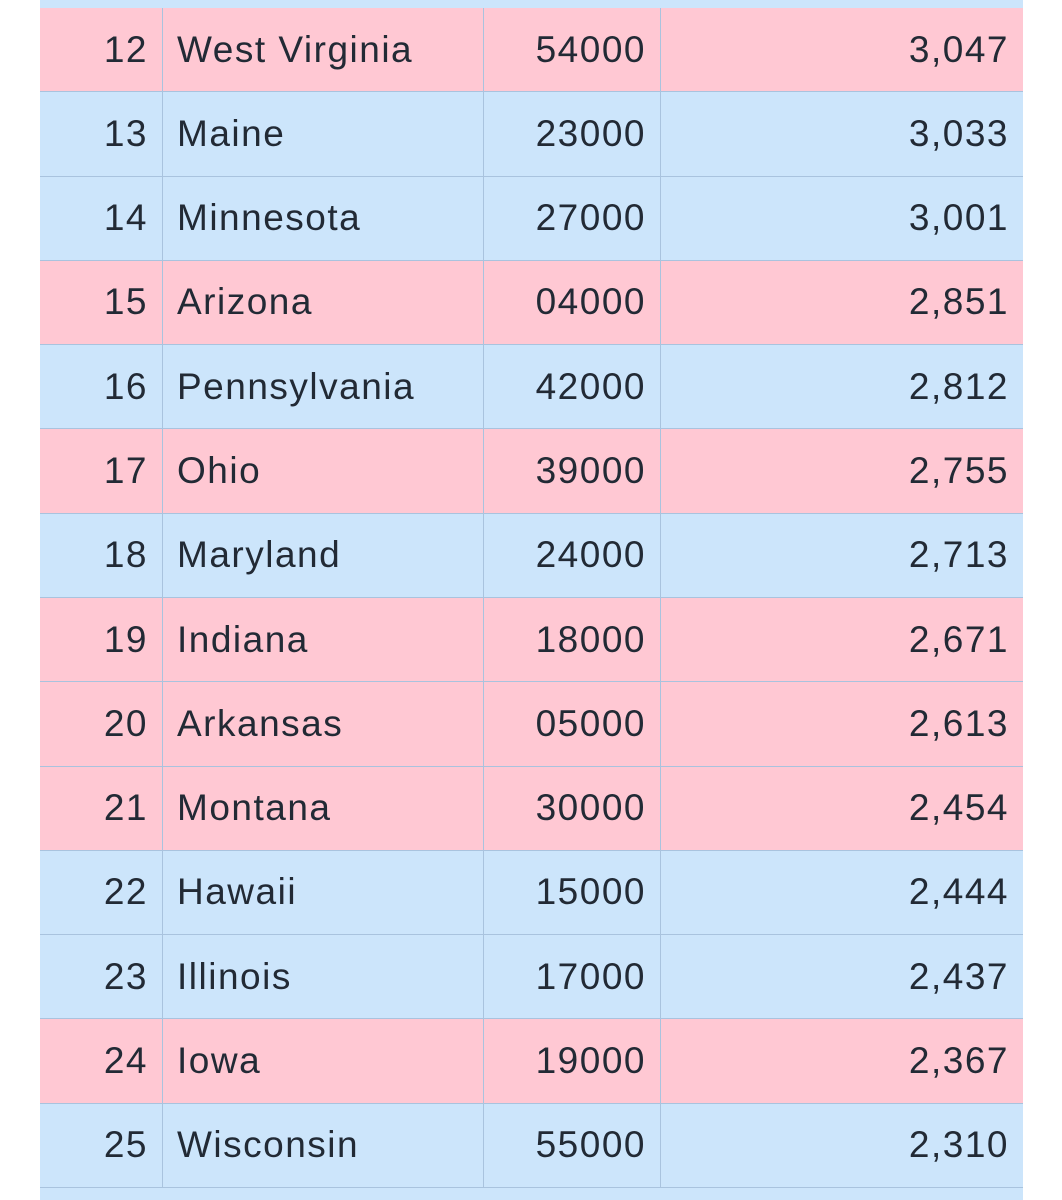 This screenshot has width=1062, height=1200. What do you see at coordinates (101, 50) in the screenshot?
I see `rank-cell: 12` at bounding box center [101, 50].